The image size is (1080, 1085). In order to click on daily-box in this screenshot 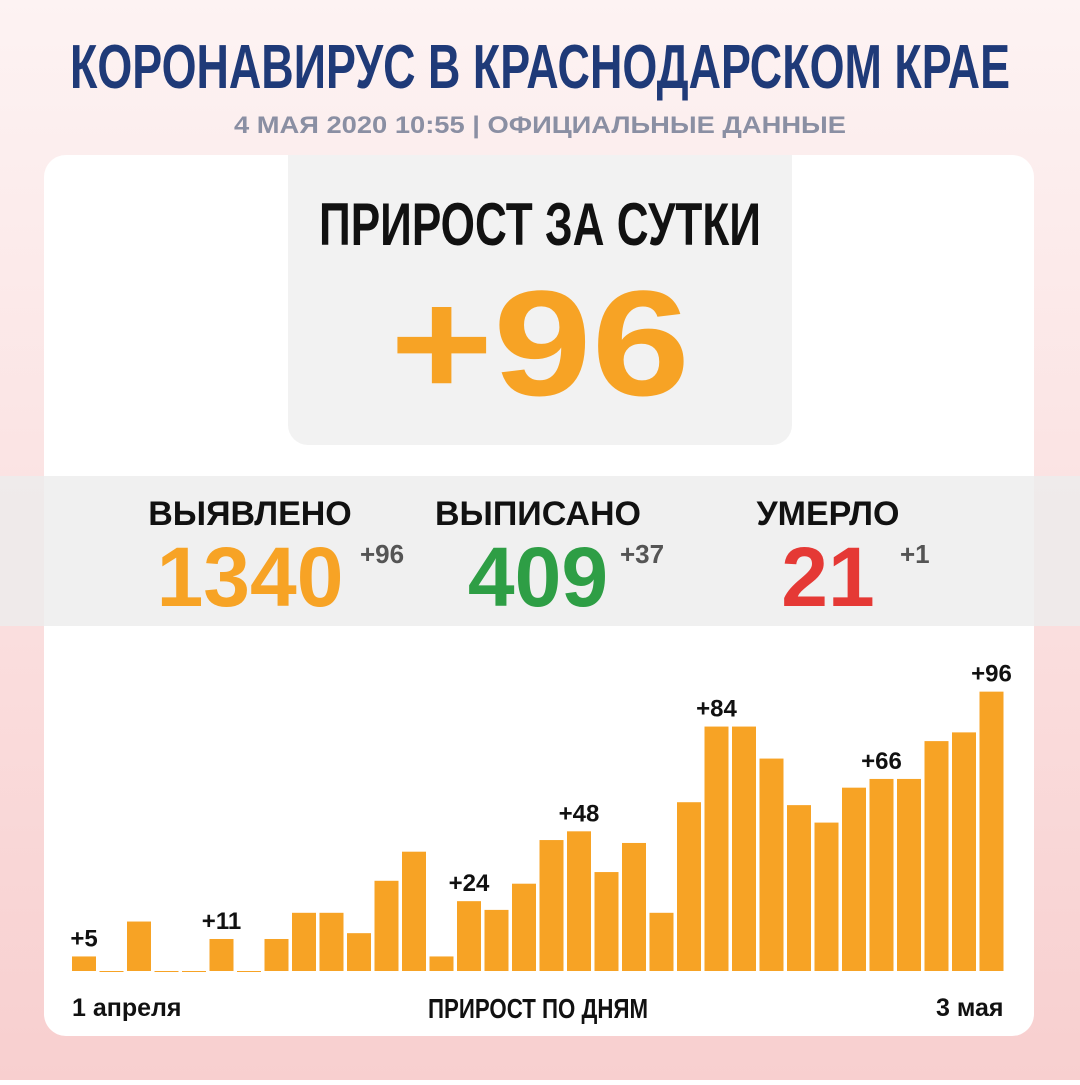, I will do `click(540, 300)`.